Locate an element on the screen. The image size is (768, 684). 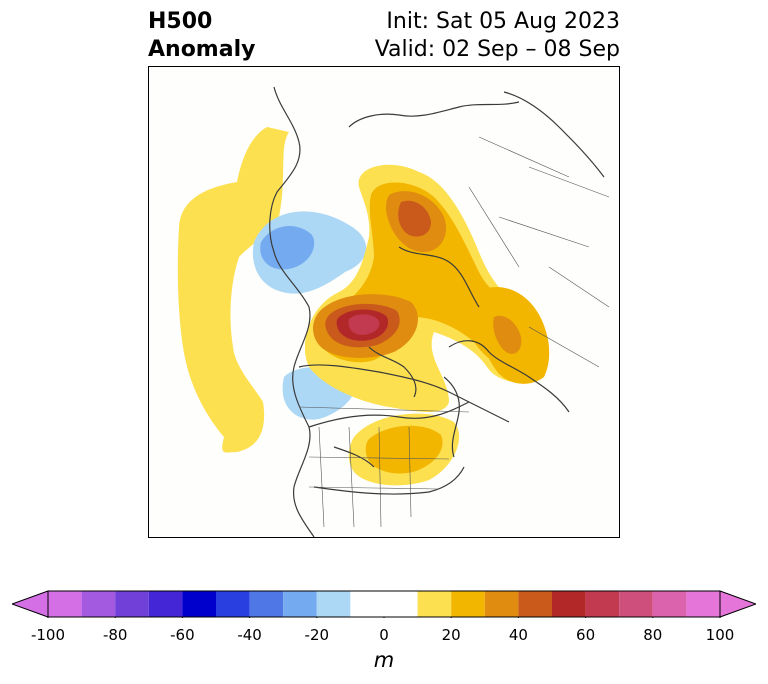
colorbar-tick-label: 0 is located at coordinates (384, 635).